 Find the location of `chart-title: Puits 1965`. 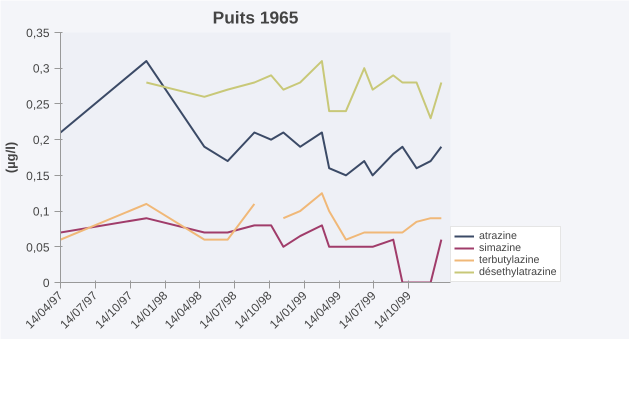

chart-title: Puits 1965 is located at coordinates (255, 18).